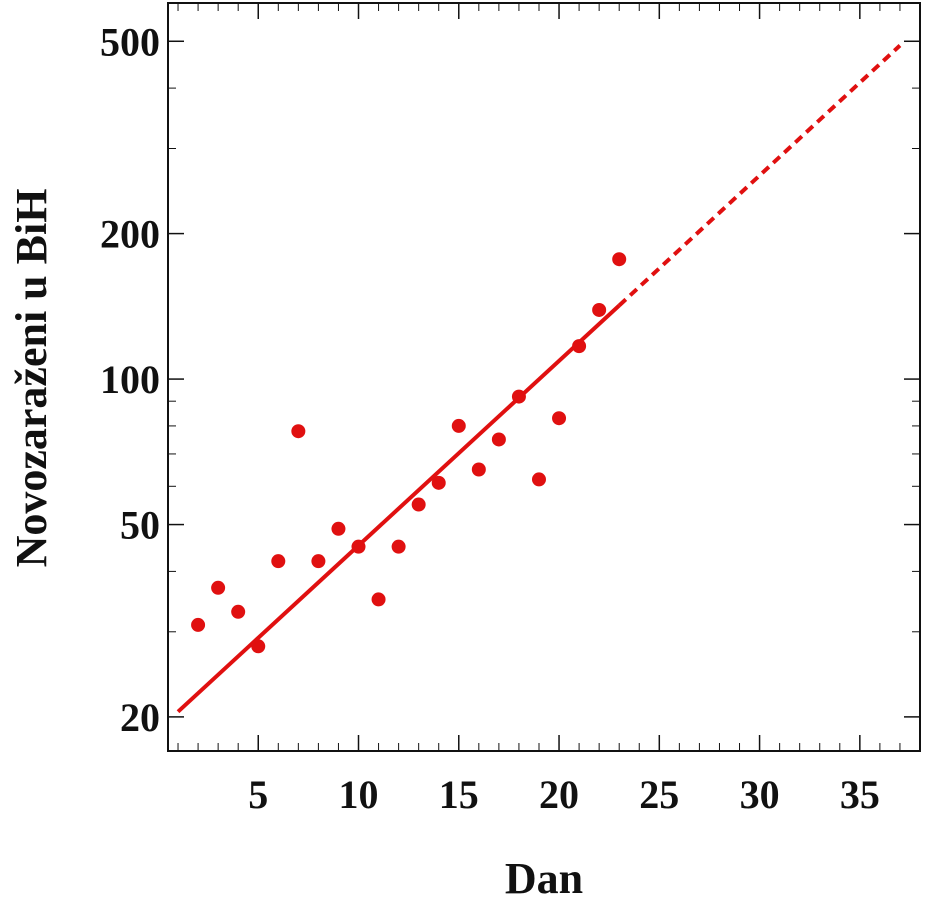 The image size is (938, 912). Describe the element at coordinates (140, 717) in the screenshot. I see `y-tick-label: 20` at that location.